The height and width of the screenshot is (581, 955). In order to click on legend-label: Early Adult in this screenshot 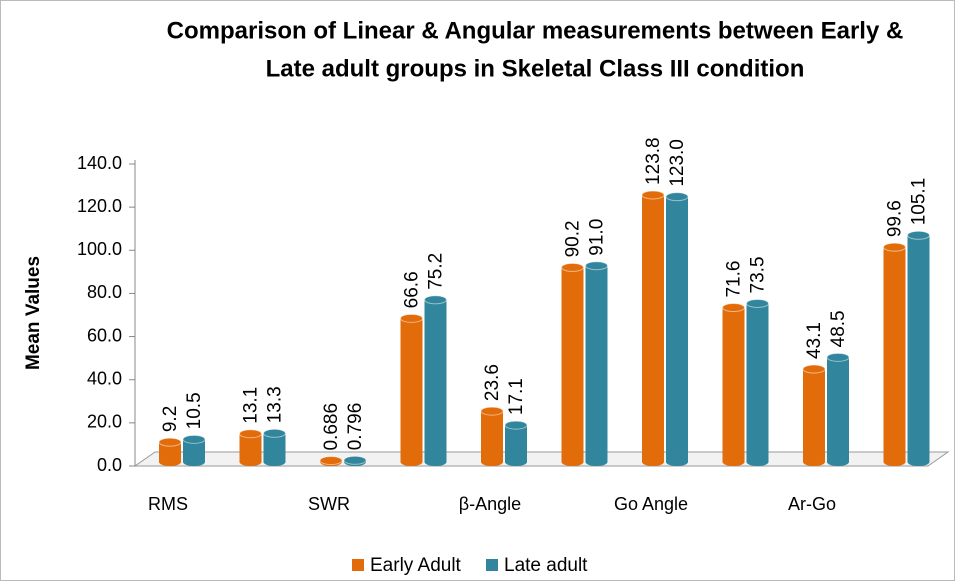, I will do `click(416, 565)`.